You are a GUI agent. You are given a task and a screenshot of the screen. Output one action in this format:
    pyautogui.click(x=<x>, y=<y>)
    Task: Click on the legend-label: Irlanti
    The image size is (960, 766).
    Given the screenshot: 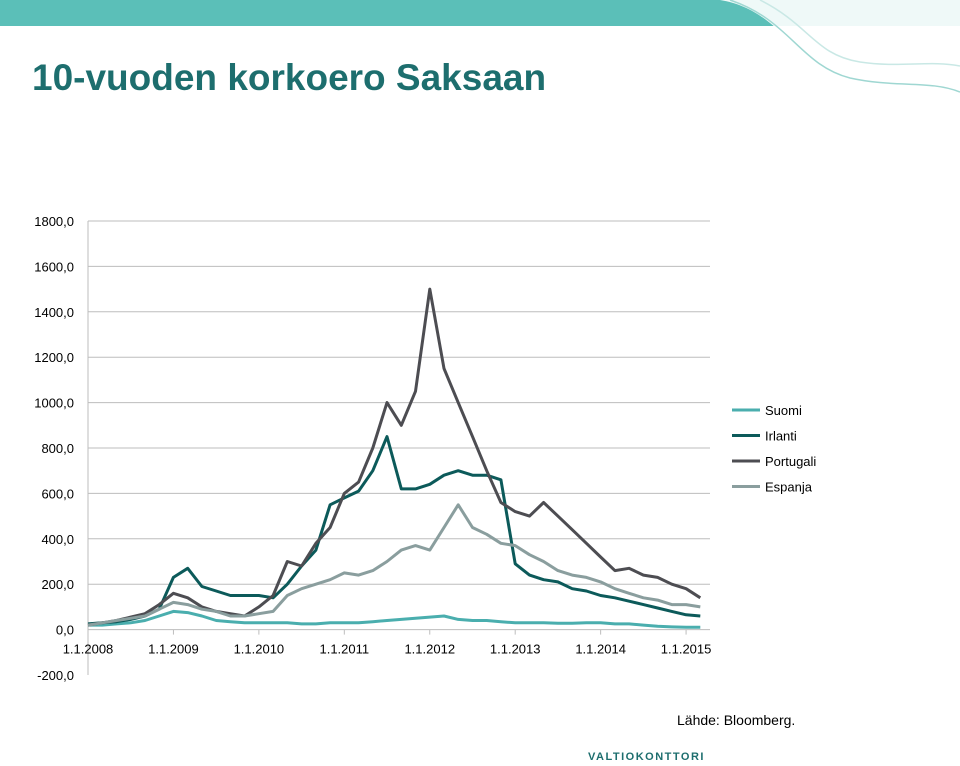 What is the action you would take?
    pyautogui.click(x=781, y=436)
    